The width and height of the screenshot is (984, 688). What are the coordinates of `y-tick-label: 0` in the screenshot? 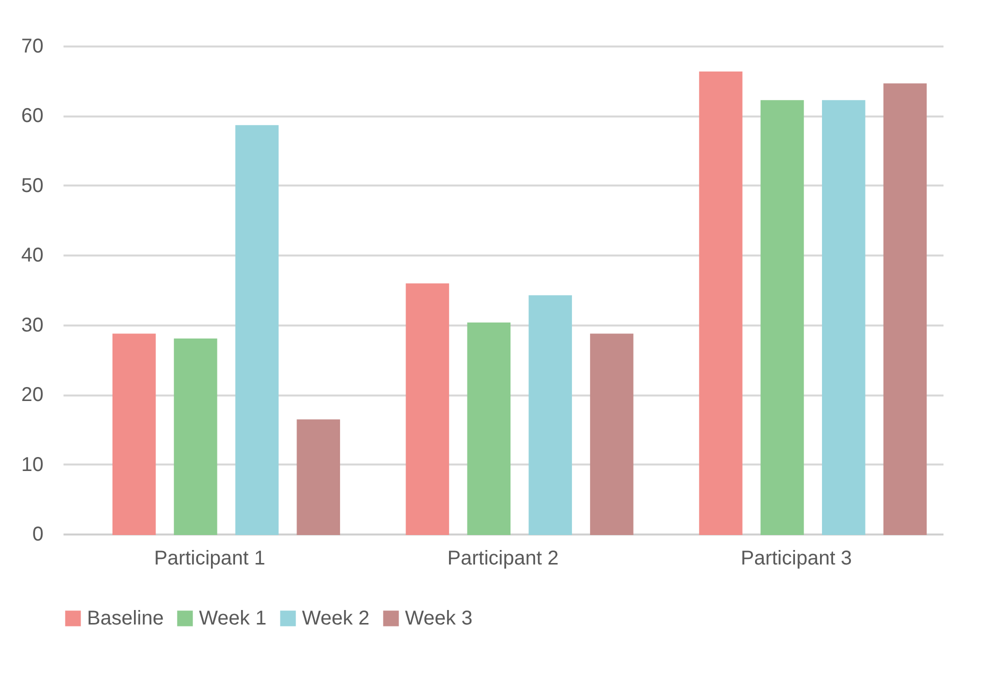 It's located at (38, 535).